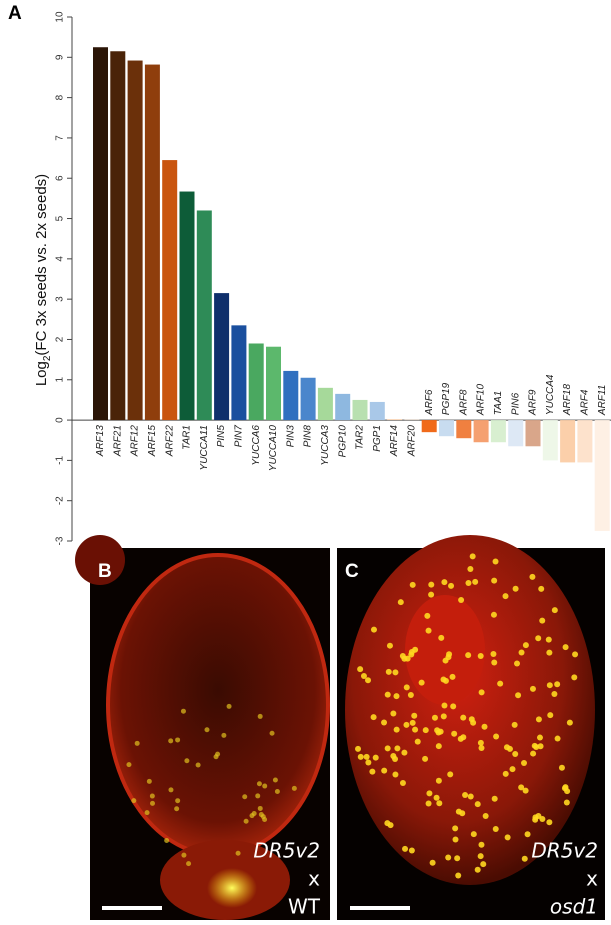 The image size is (611, 925). I want to click on y-tick-label: -3, so click(60, 540).